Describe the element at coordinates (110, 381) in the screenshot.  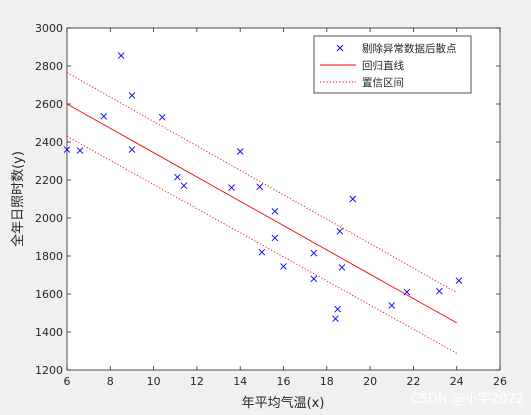
I see `x-tick-label-1: 8` at that location.